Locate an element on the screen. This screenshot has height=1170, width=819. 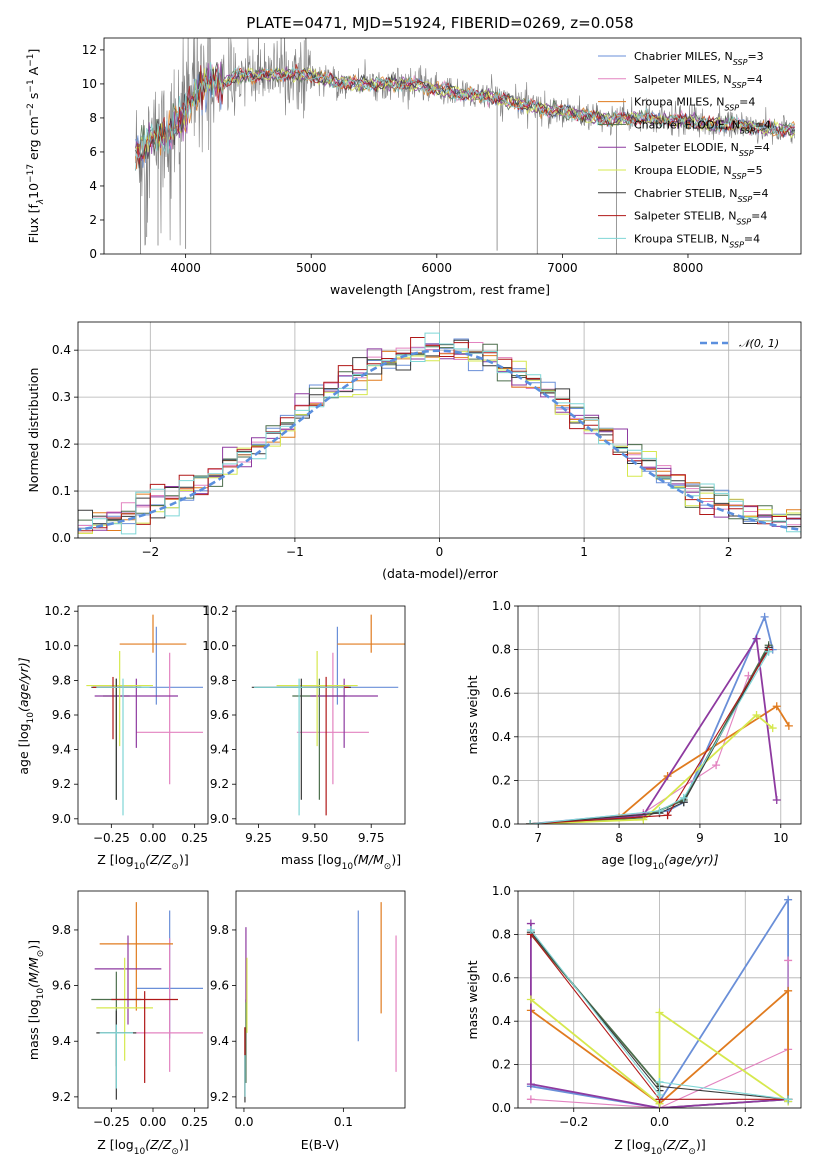
label-part: erg cm is located at coordinates (33, 140).